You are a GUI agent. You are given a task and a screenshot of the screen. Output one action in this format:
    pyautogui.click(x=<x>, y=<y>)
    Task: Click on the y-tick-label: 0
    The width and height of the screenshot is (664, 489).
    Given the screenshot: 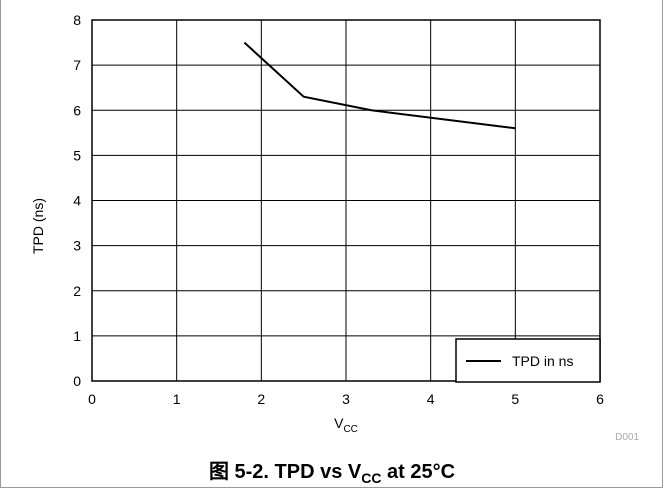 What is the action you would take?
    pyautogui.click(x=77, y=381)
    